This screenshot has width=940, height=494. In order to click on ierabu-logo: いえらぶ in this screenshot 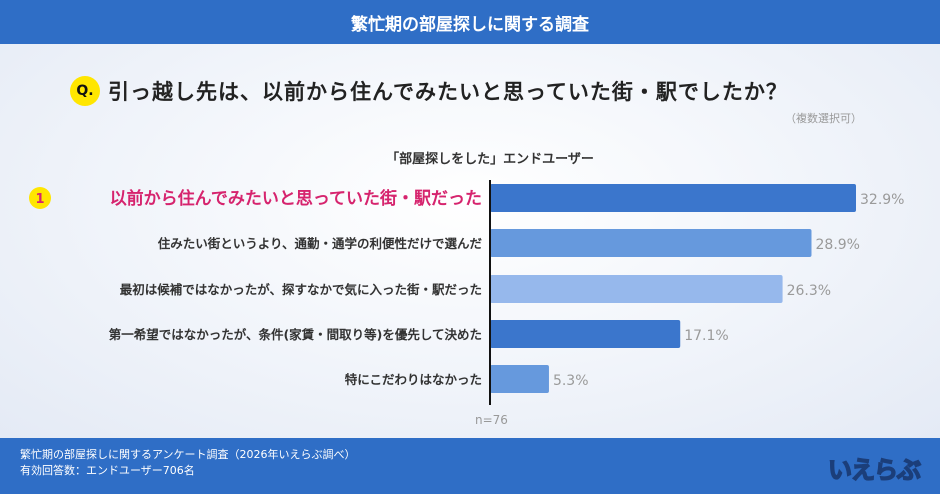, I will do `click(874, 470)`.